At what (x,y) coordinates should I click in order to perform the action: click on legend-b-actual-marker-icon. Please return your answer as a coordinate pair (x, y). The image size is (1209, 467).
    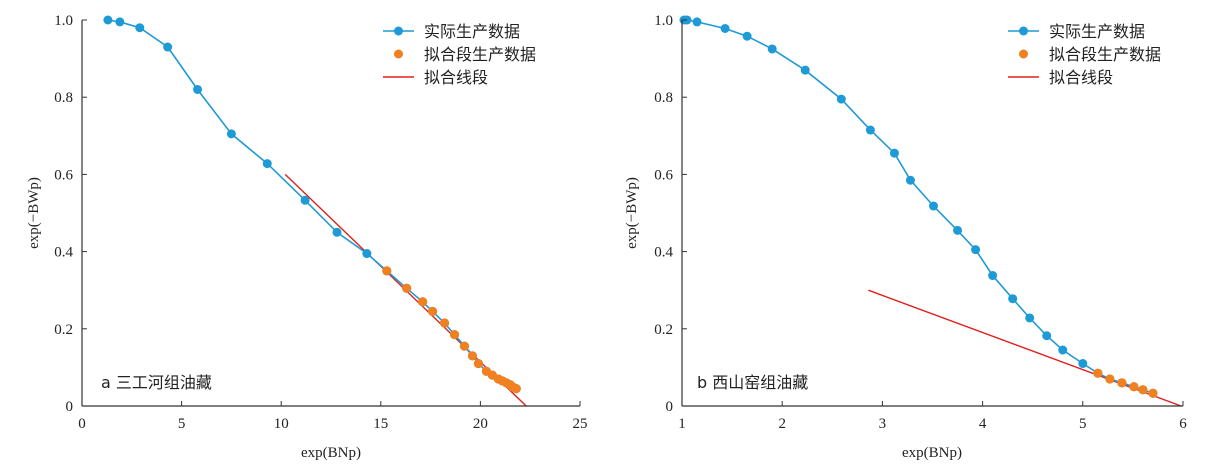
    Looking at the image, I should click on (1023, 31).